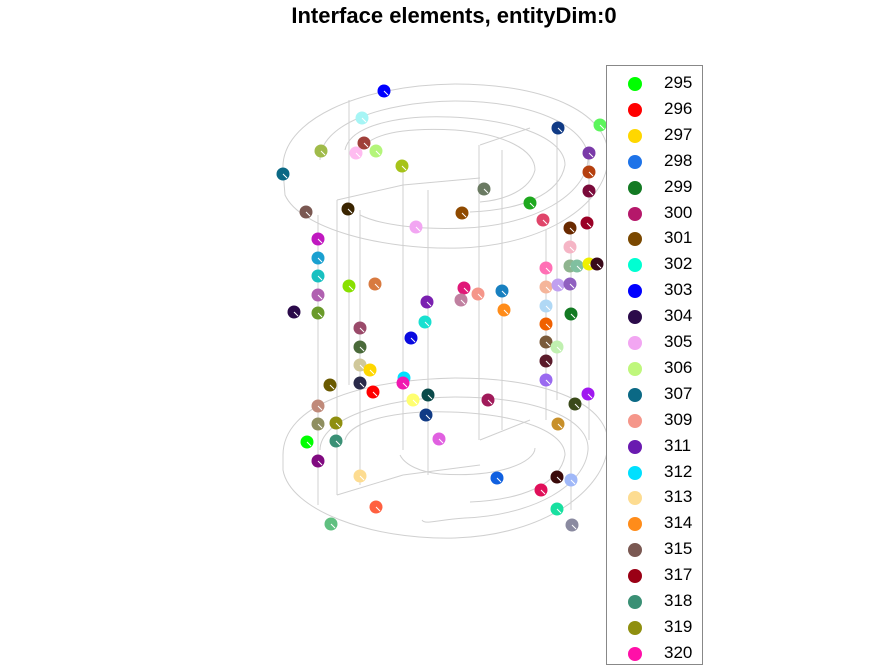 The image size is (875, 665). Describe the element at coordinates (678, 108) in the screenshot. I see `legend-label: 296` at that location.